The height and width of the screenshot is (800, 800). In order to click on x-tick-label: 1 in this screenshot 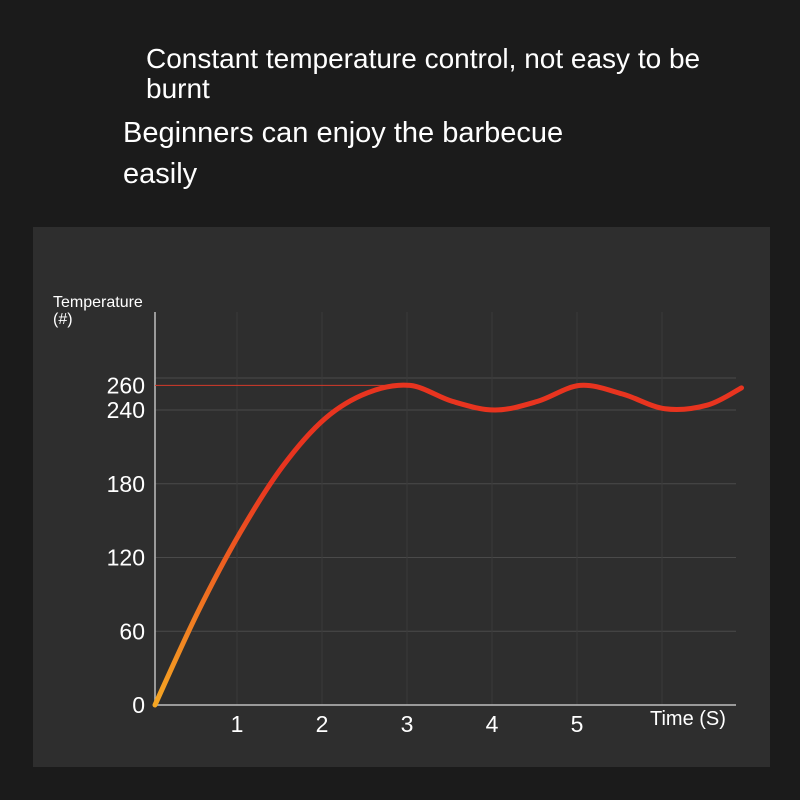, I will do `click(237, 724)`.